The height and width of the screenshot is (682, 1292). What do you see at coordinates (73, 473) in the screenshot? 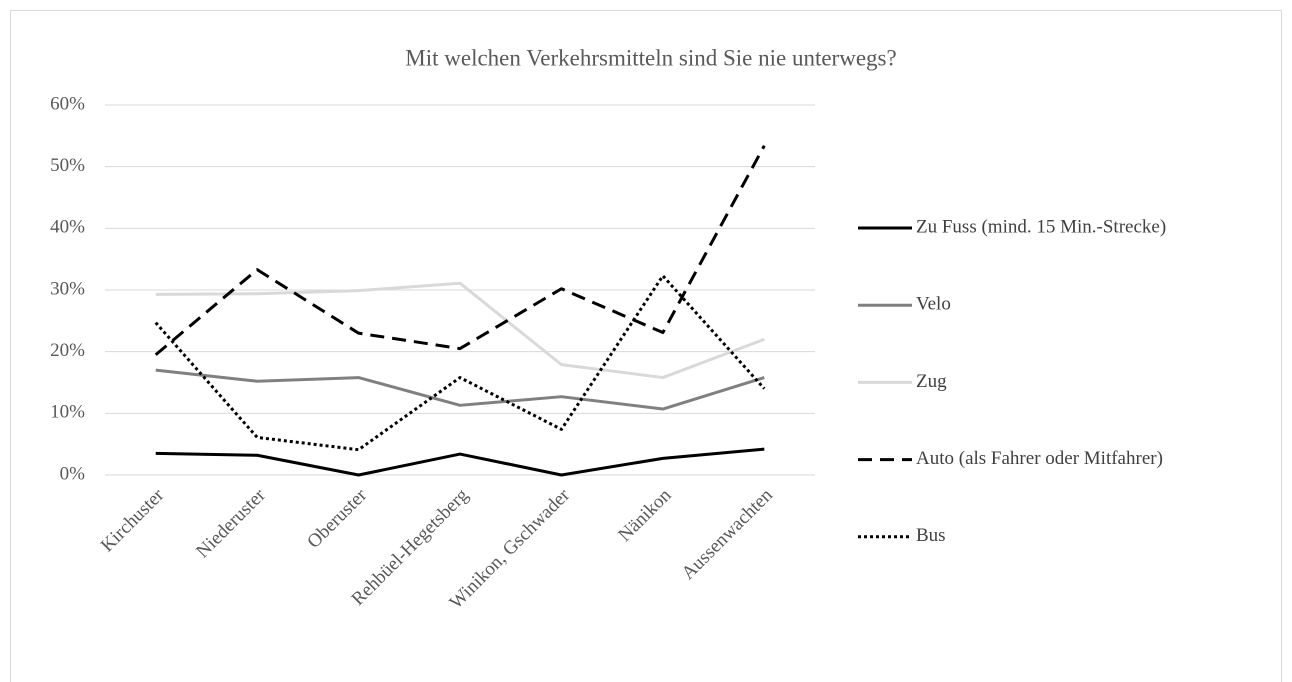
I see `y-tick-label: 0%` at bounding box center [73, 473].